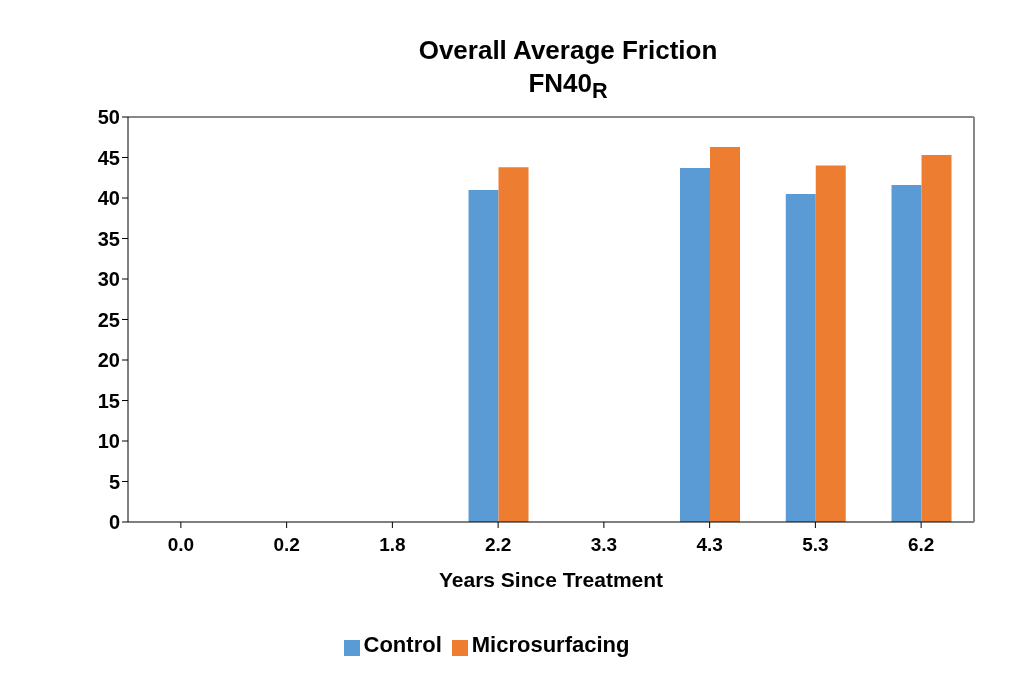 This screenshot has height=679, width=1036. I want to click on x-axis-title: Years Since Treatment, so click(551, 579).